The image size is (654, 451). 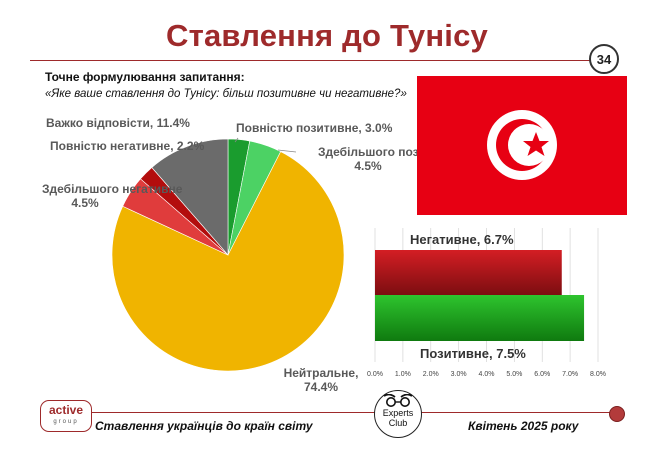 I want to click on bar-label-positive: Позитивне, 7.5%, so click(x=473, y=353).